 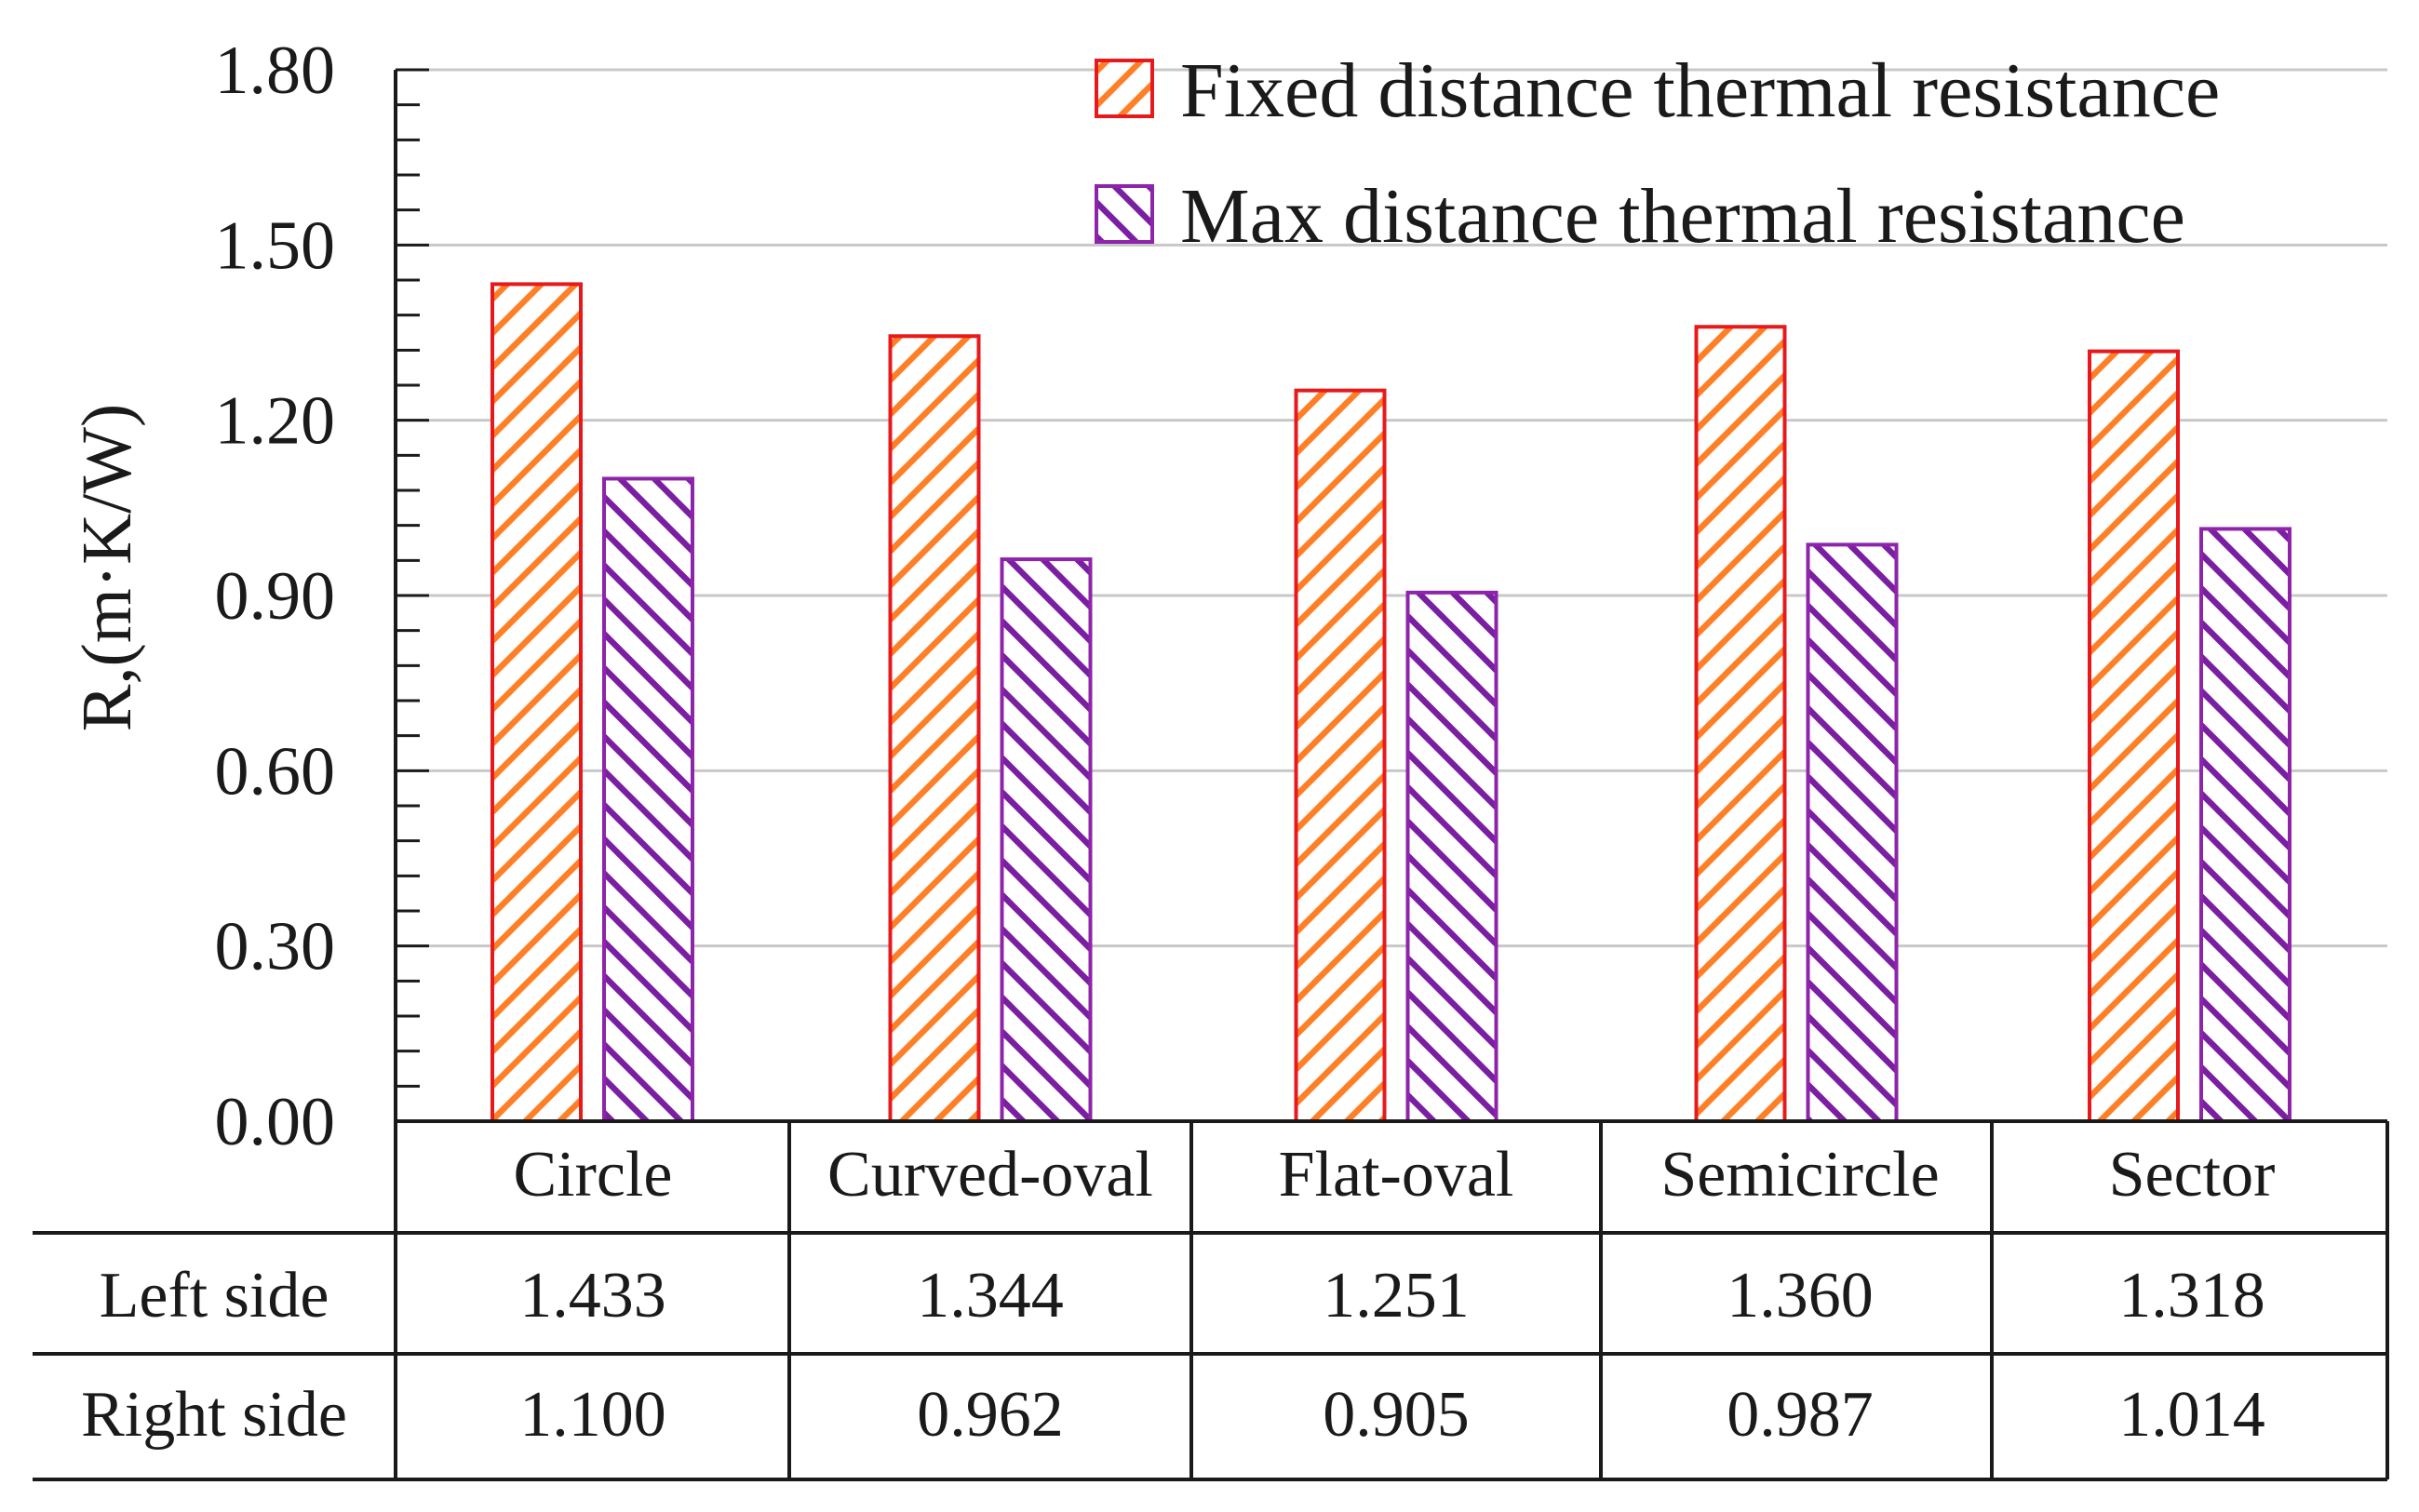 I want to click on bar-fixed-curved-oval, so click(x=934, y=728).